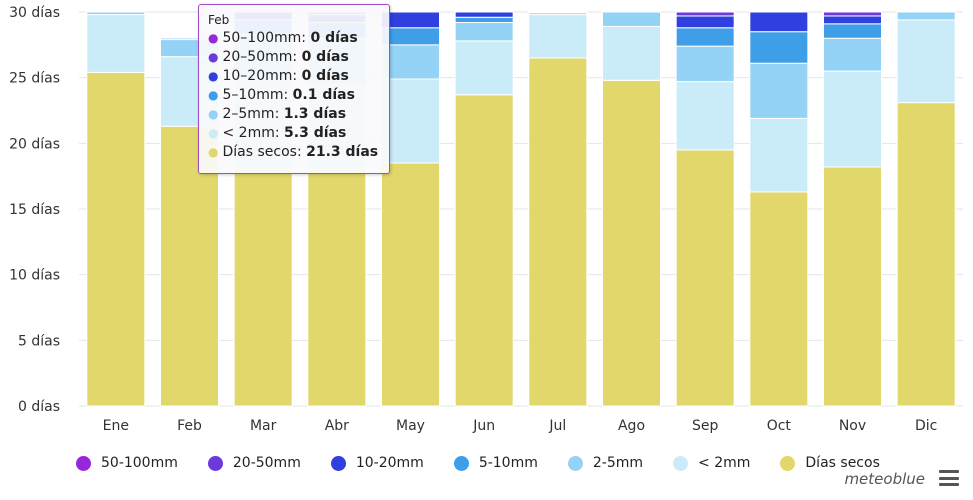 The height and width of the screenshot is (500, 973). I want to click on y-tick-label: 10 días, so click(34, 276).